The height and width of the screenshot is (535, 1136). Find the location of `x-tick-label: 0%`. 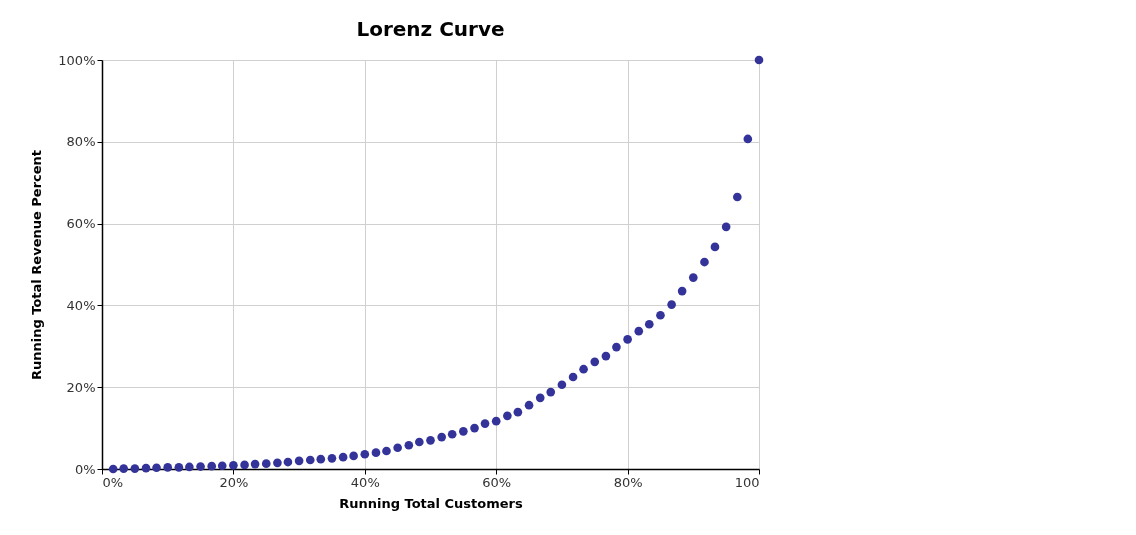

x-tick-label: 0% is located at coordinates (113, 482).